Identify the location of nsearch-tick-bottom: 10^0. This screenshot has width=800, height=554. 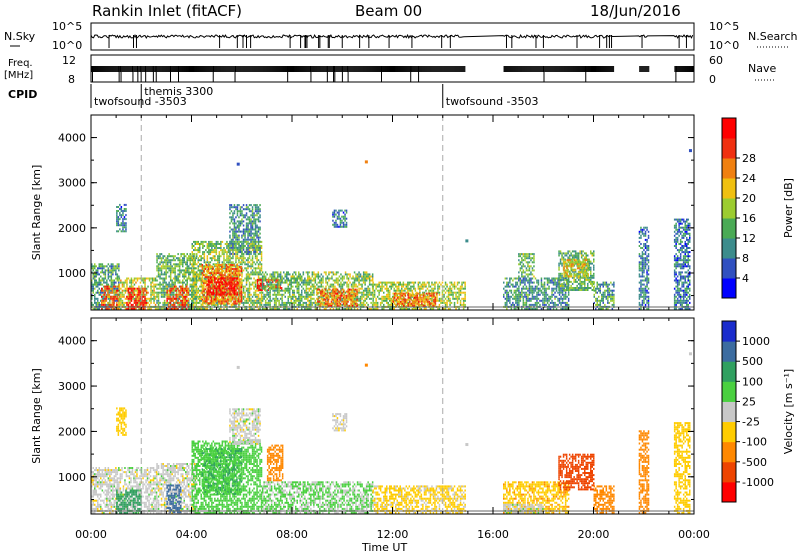
(724, 45).